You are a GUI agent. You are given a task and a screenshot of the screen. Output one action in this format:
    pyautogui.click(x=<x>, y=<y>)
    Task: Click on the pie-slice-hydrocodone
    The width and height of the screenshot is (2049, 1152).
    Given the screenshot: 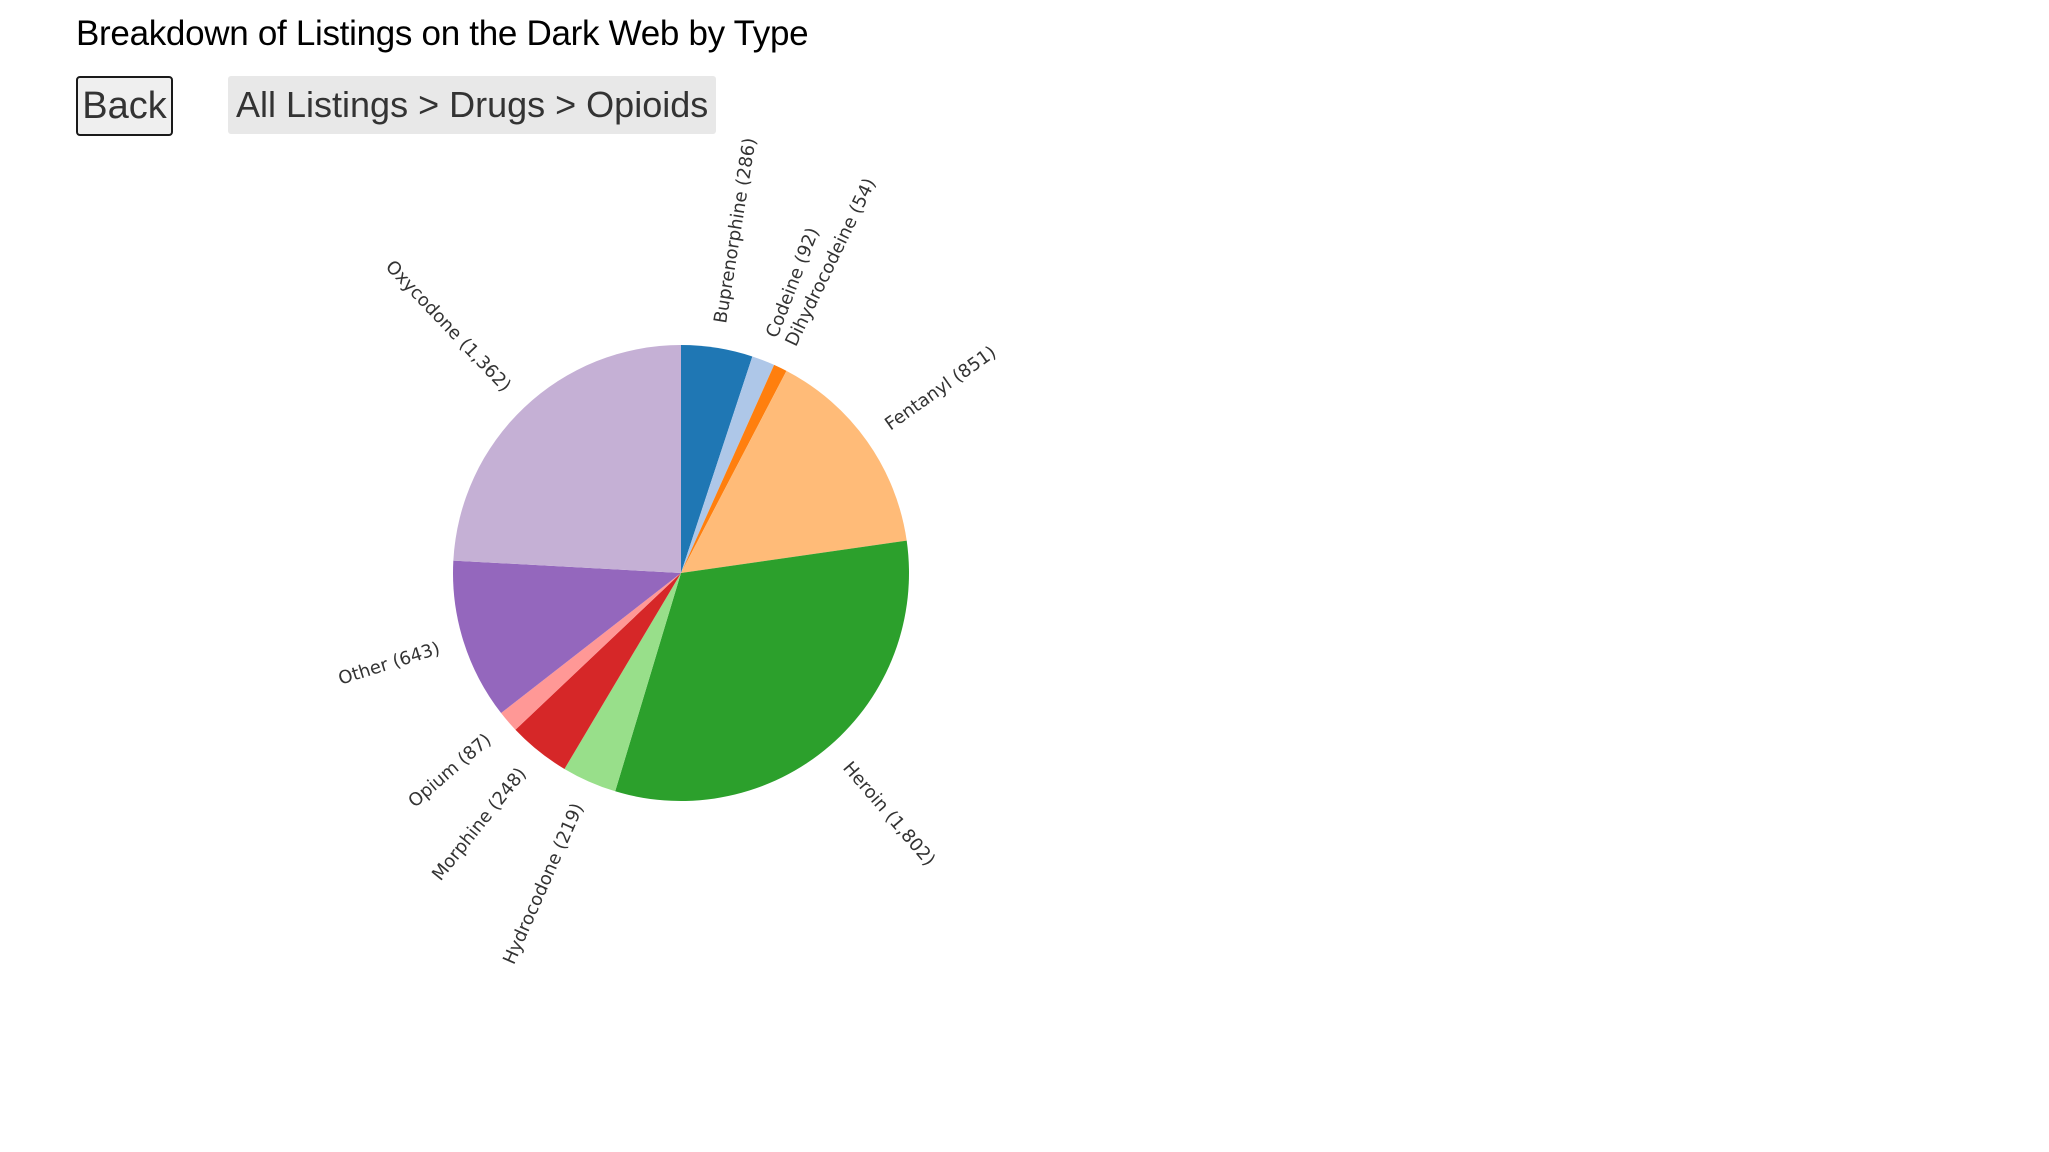 What is the action you would take?
    pyautogui.click(x=622, y=682)
    